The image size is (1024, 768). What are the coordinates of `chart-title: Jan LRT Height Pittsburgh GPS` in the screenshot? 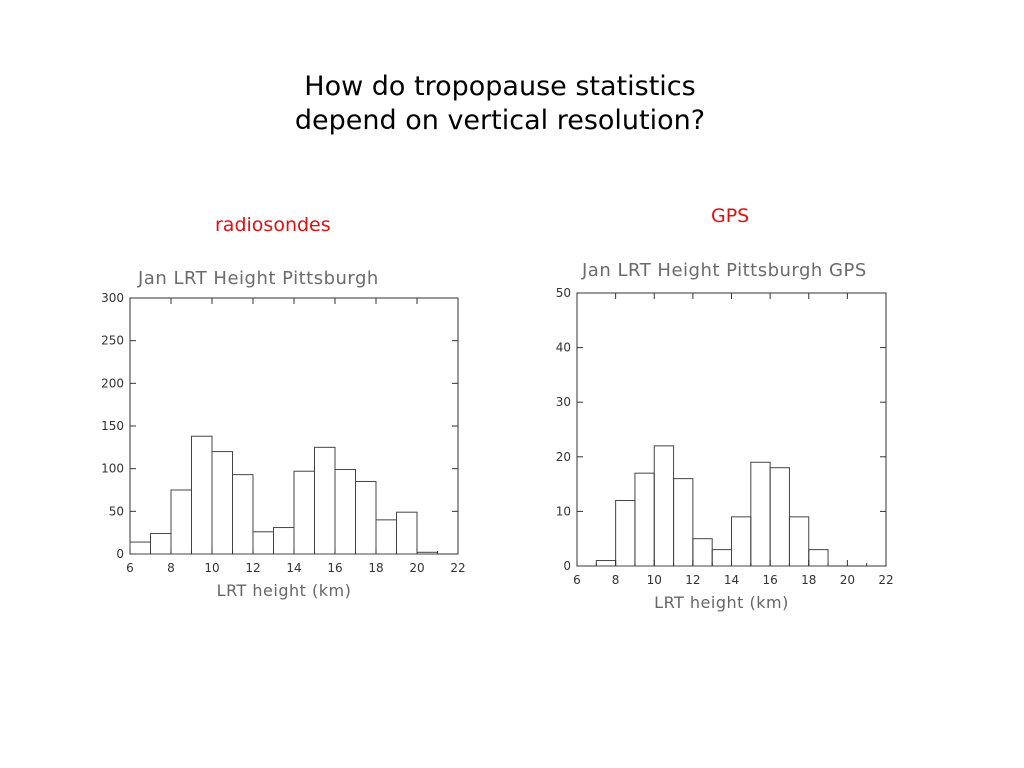 It's located at (724, 270).